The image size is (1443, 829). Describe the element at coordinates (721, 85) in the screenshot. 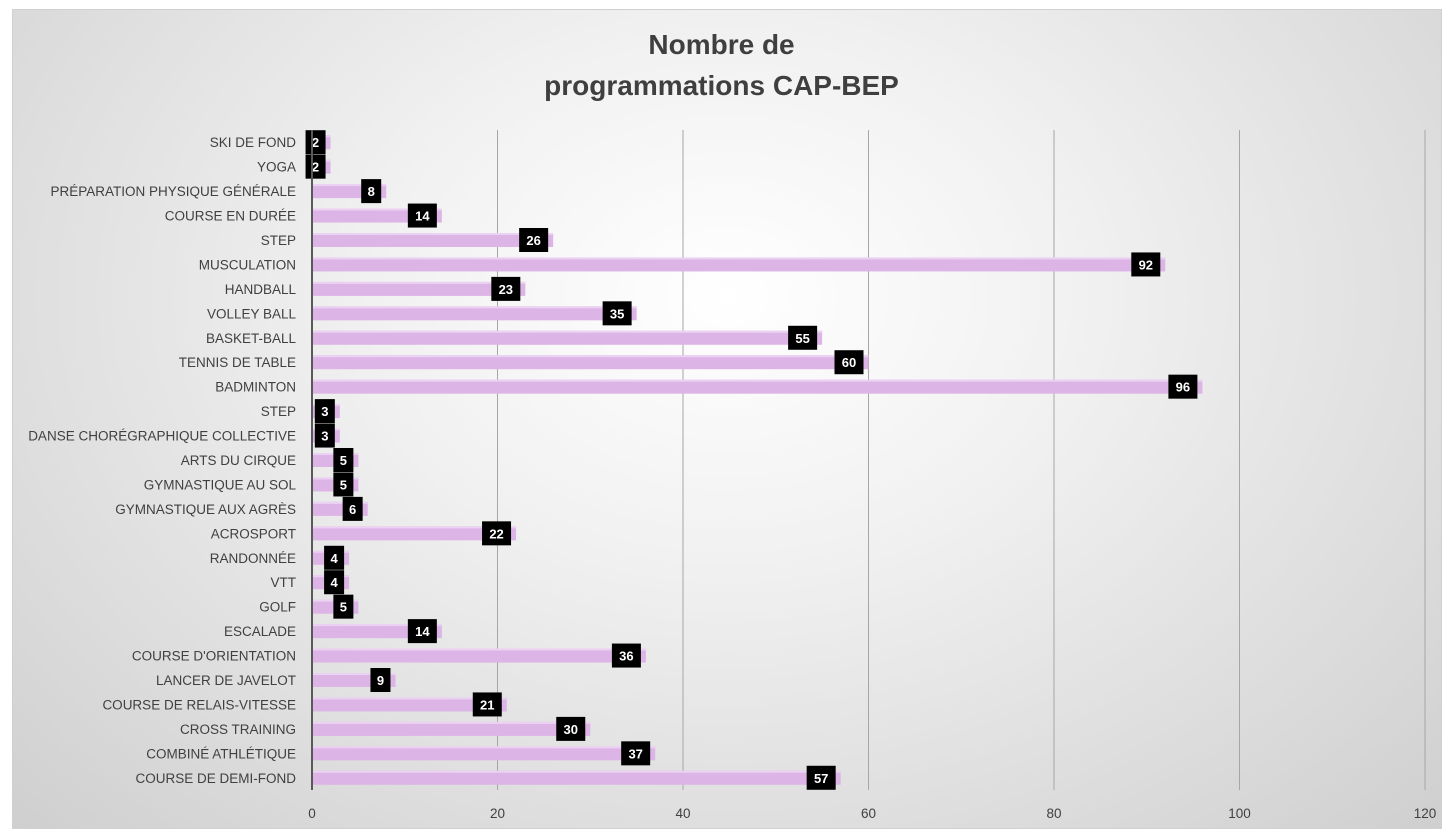

I see `chart-title-line-2: programmations CAP-BEP` at that location.